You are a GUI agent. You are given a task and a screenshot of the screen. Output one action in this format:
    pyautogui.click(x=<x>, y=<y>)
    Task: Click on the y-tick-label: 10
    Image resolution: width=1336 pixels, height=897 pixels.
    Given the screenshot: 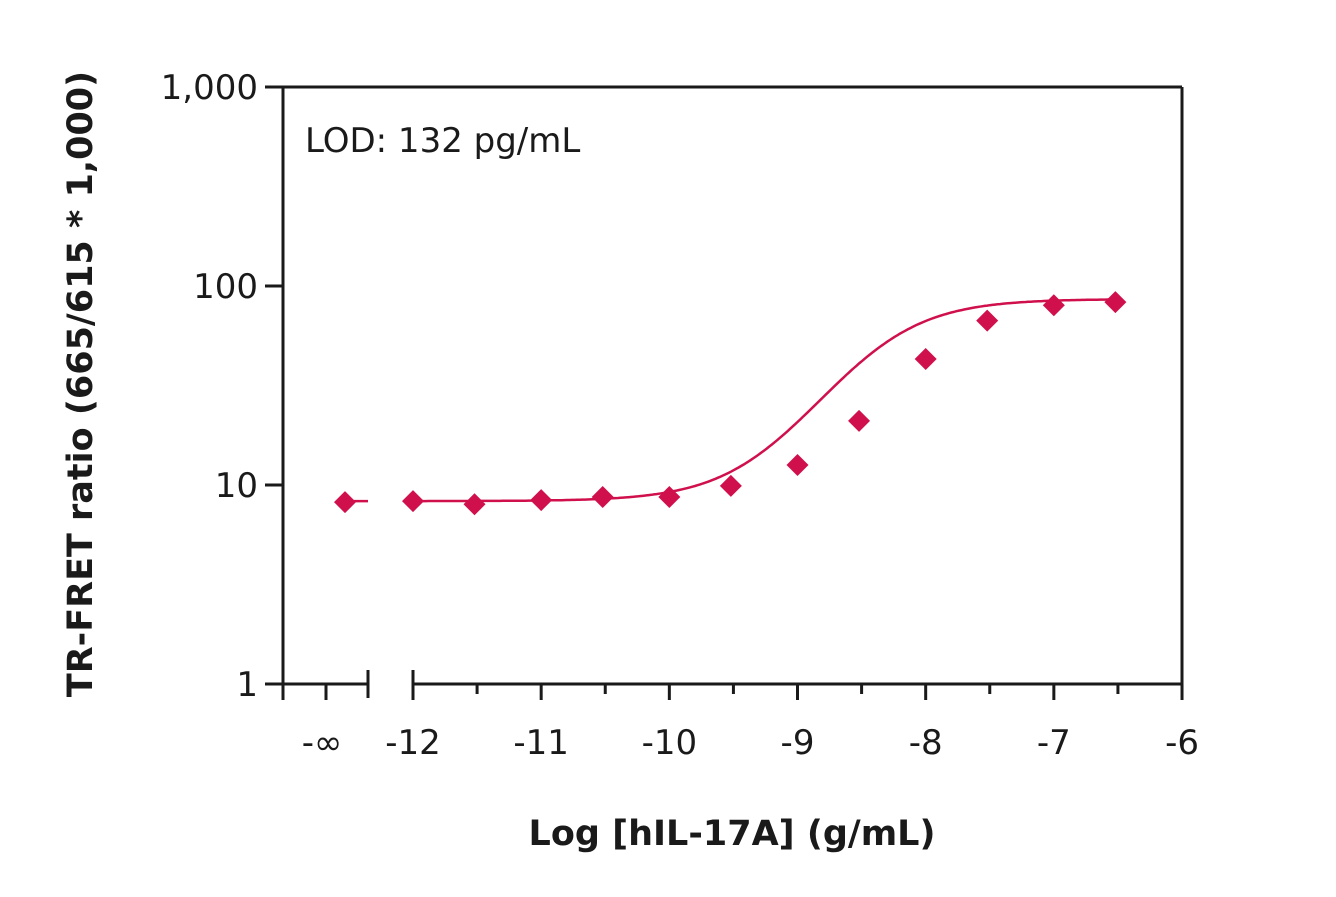 What is the action you would take?
    pyautogui.click(x=236, y=486)
    